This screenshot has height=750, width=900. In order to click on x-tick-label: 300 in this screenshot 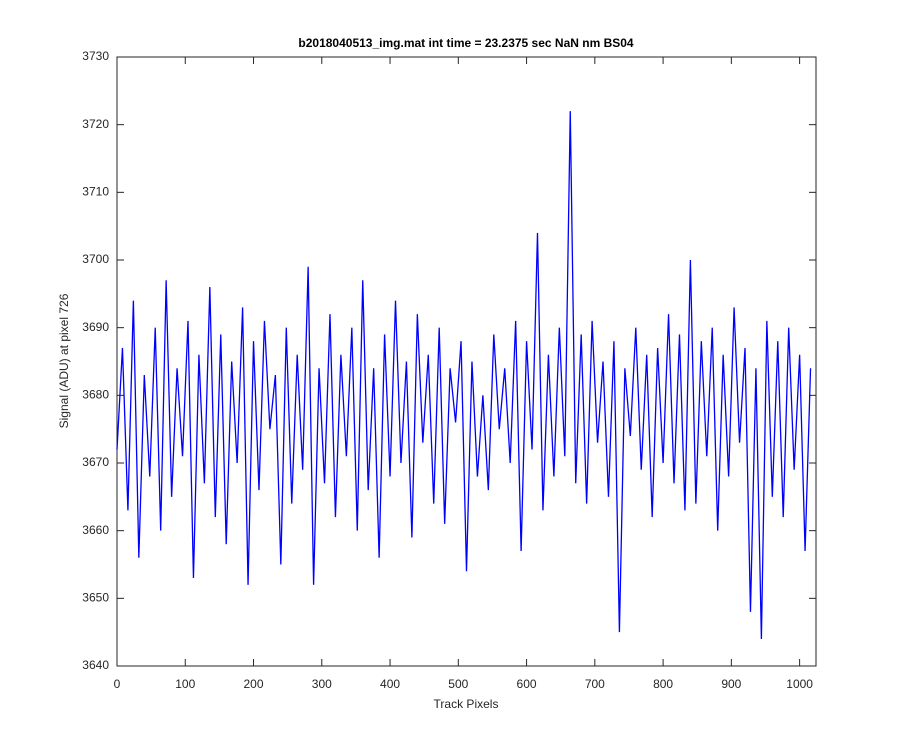, I will do `click(322, 684)`.